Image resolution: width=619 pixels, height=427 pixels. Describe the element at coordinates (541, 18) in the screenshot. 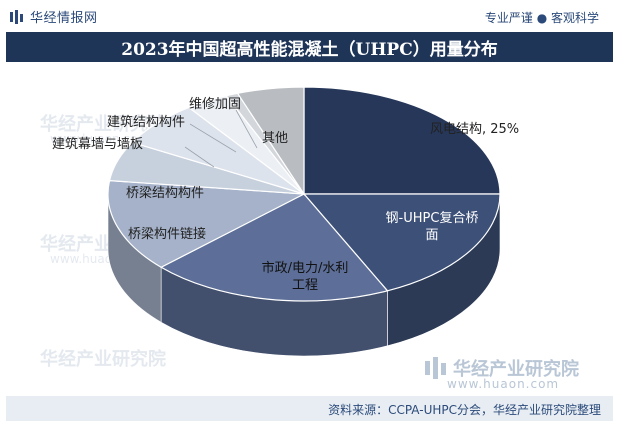

I see `slogan: 专业严谨 ● 客观科学` at that location.